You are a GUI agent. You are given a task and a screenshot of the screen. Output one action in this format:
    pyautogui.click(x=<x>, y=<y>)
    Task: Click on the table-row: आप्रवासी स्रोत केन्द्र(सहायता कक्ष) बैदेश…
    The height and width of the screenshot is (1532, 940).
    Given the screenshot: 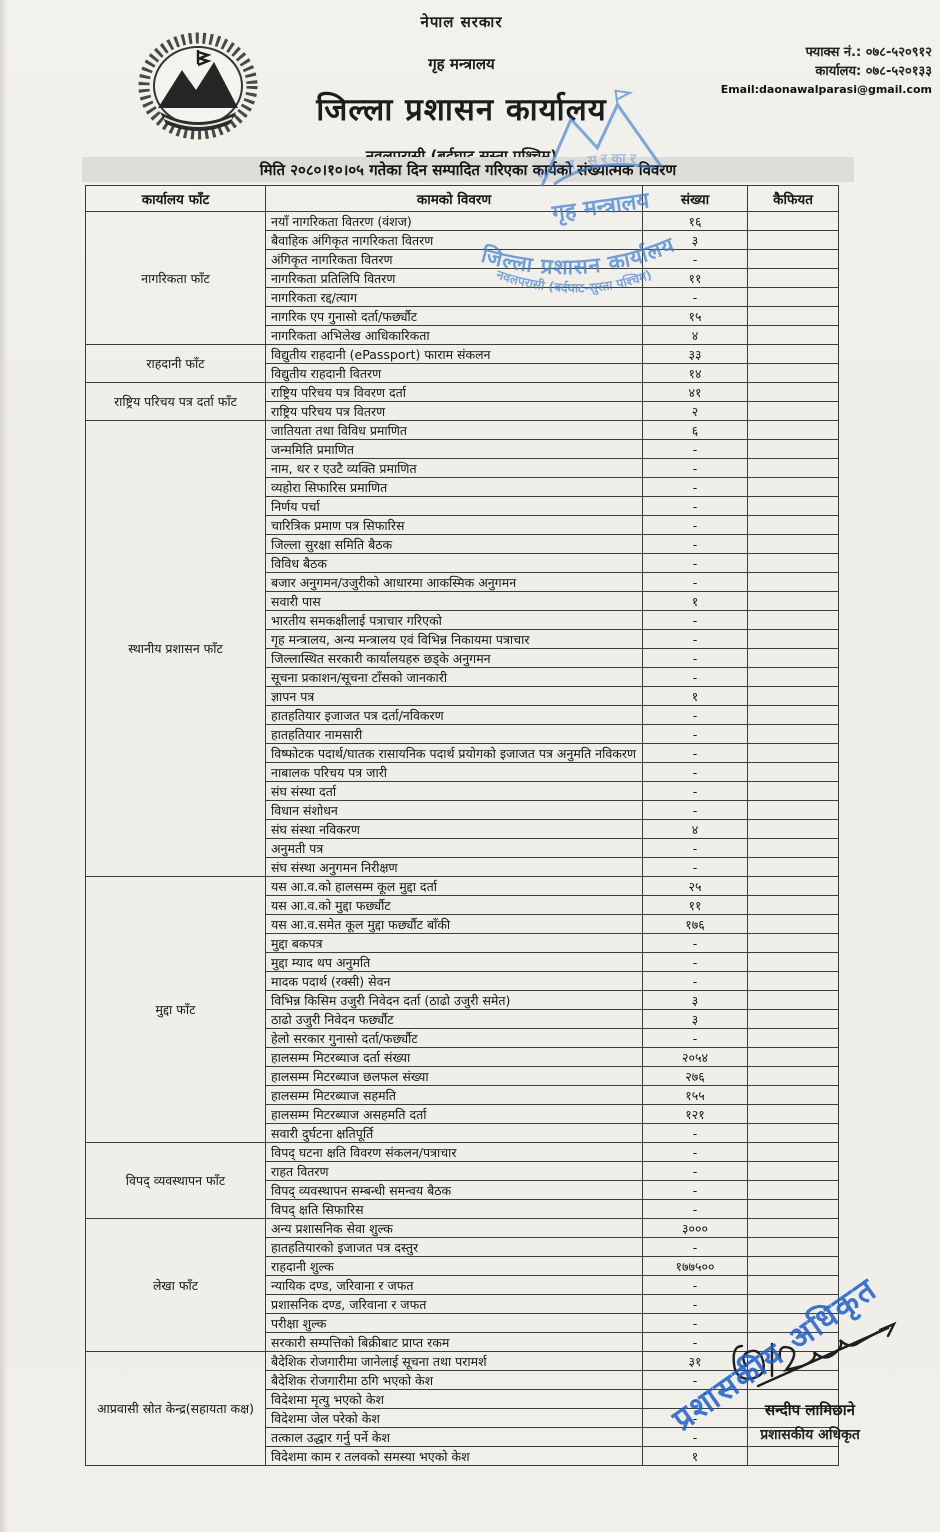 What is the action you would take?
    pyautogui.click(x=462, y=1408)
    